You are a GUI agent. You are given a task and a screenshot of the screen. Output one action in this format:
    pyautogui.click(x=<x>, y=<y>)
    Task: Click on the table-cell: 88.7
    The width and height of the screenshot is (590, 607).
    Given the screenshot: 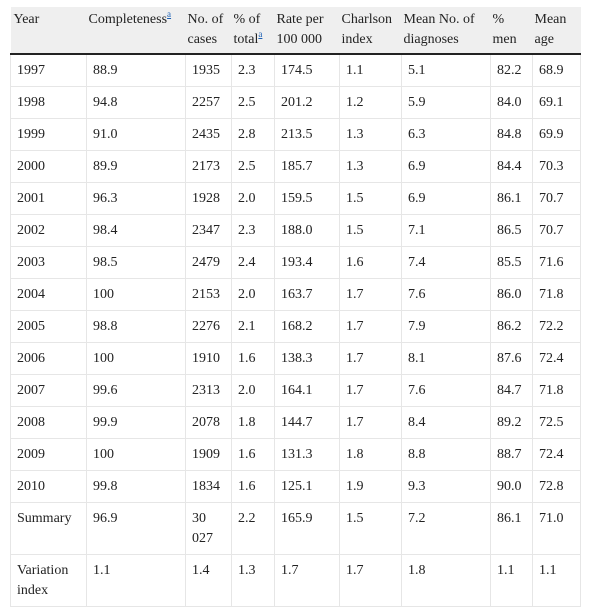 What is the action you would take?
    pyautogui.click(x=511, y=454)
    